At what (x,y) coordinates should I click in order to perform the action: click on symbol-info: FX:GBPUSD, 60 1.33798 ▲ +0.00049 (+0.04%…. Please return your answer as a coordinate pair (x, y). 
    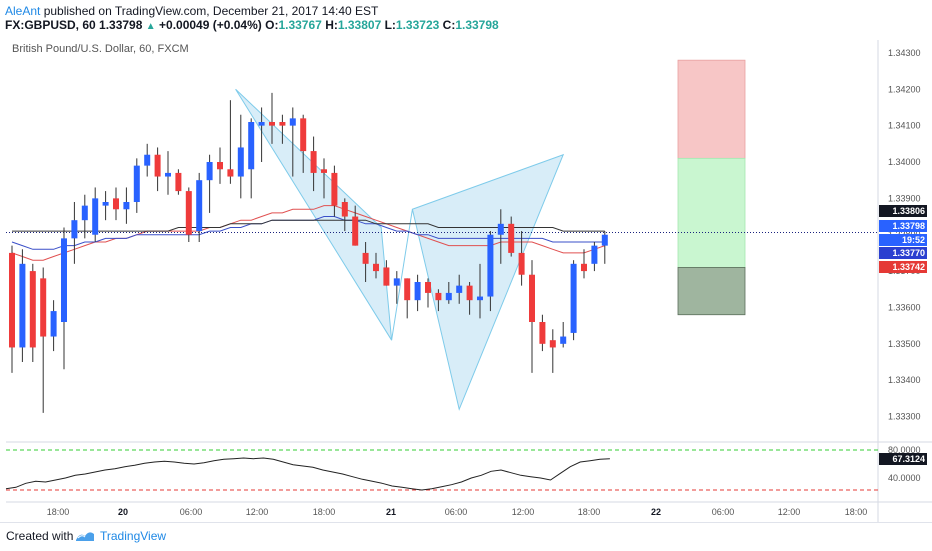
    Looking at the image, I should click on (252, 25).